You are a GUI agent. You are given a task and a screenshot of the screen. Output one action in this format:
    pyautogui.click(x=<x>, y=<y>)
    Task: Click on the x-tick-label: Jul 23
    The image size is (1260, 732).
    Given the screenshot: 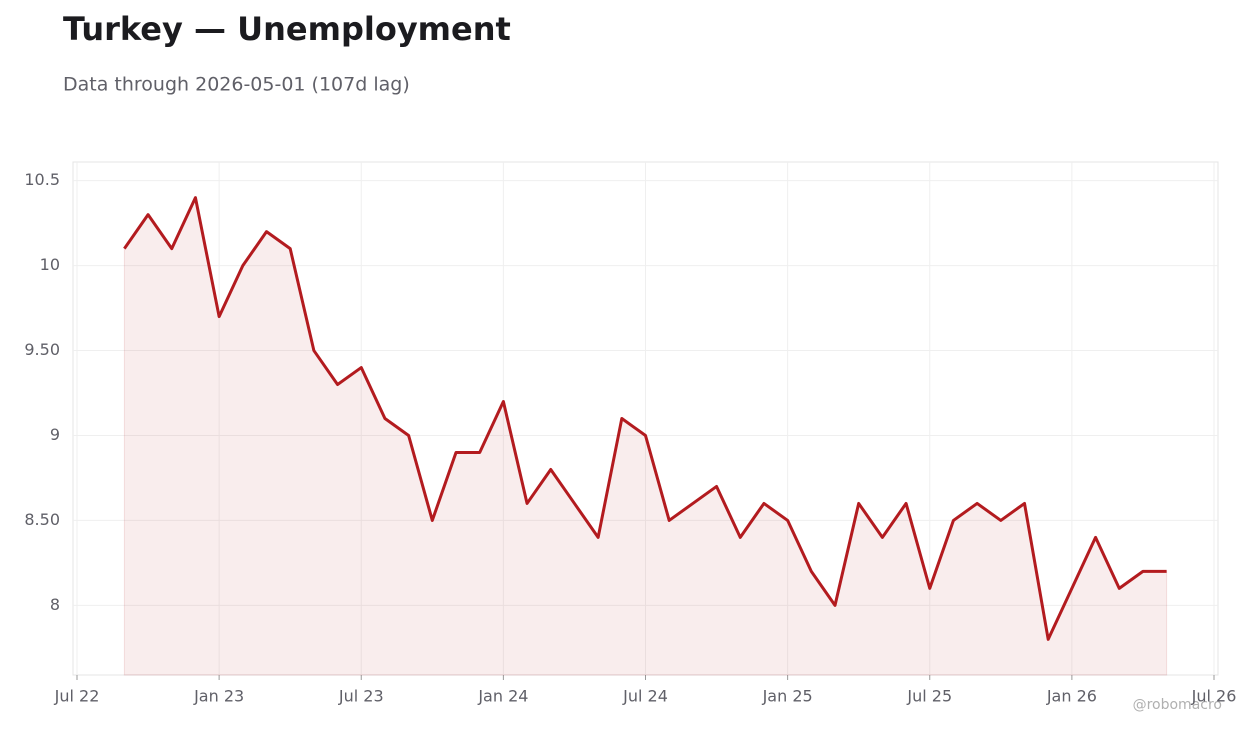 What is the action you would take?
    pyautogui.click(x=361, y=696)
    